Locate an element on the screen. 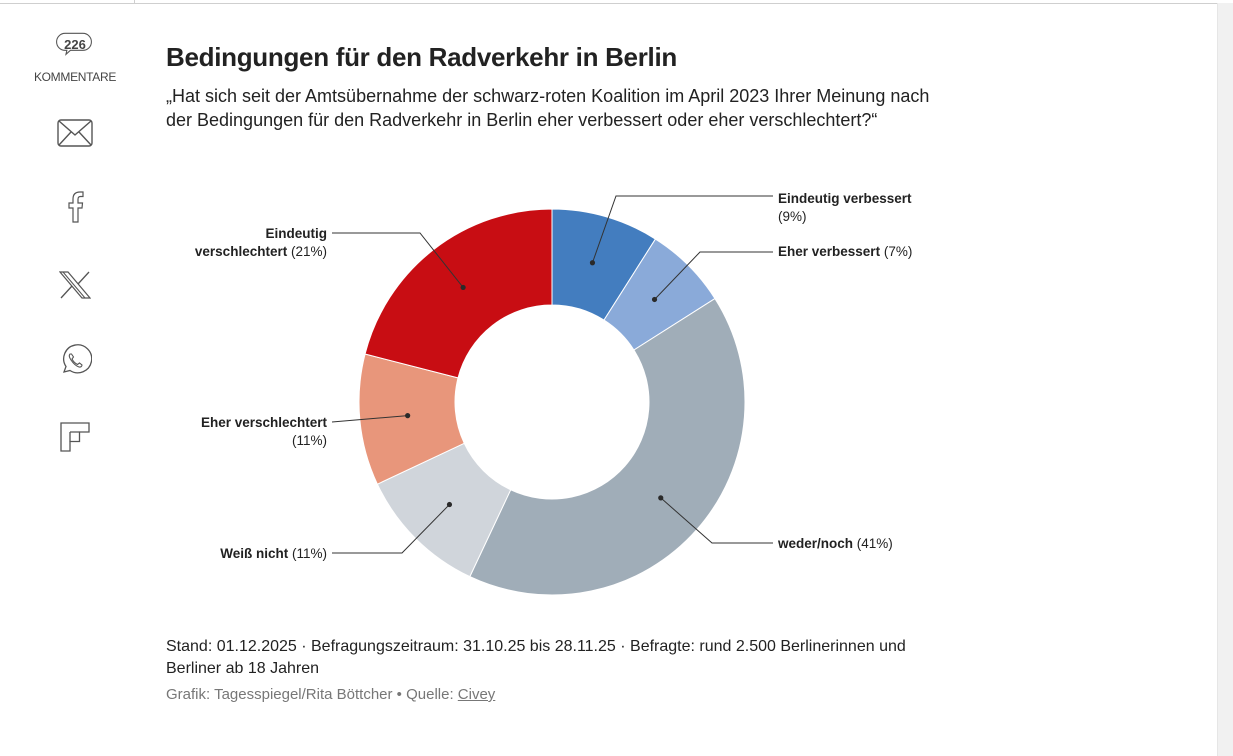 Image resolution: width=1233 pixels, height=756 pixels. comments-count: 226 is located at coordinates (75, 44).